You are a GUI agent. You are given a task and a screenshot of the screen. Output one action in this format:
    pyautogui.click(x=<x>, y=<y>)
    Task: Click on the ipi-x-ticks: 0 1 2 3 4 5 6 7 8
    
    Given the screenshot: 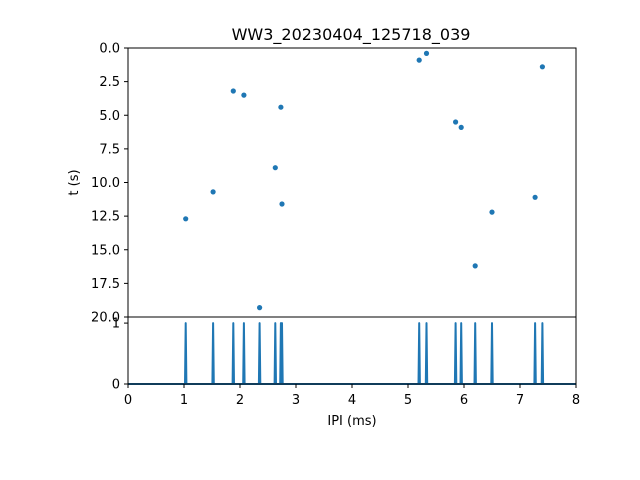 What is the action you would take?
    pyautogui.click(x=352, y=396)
    